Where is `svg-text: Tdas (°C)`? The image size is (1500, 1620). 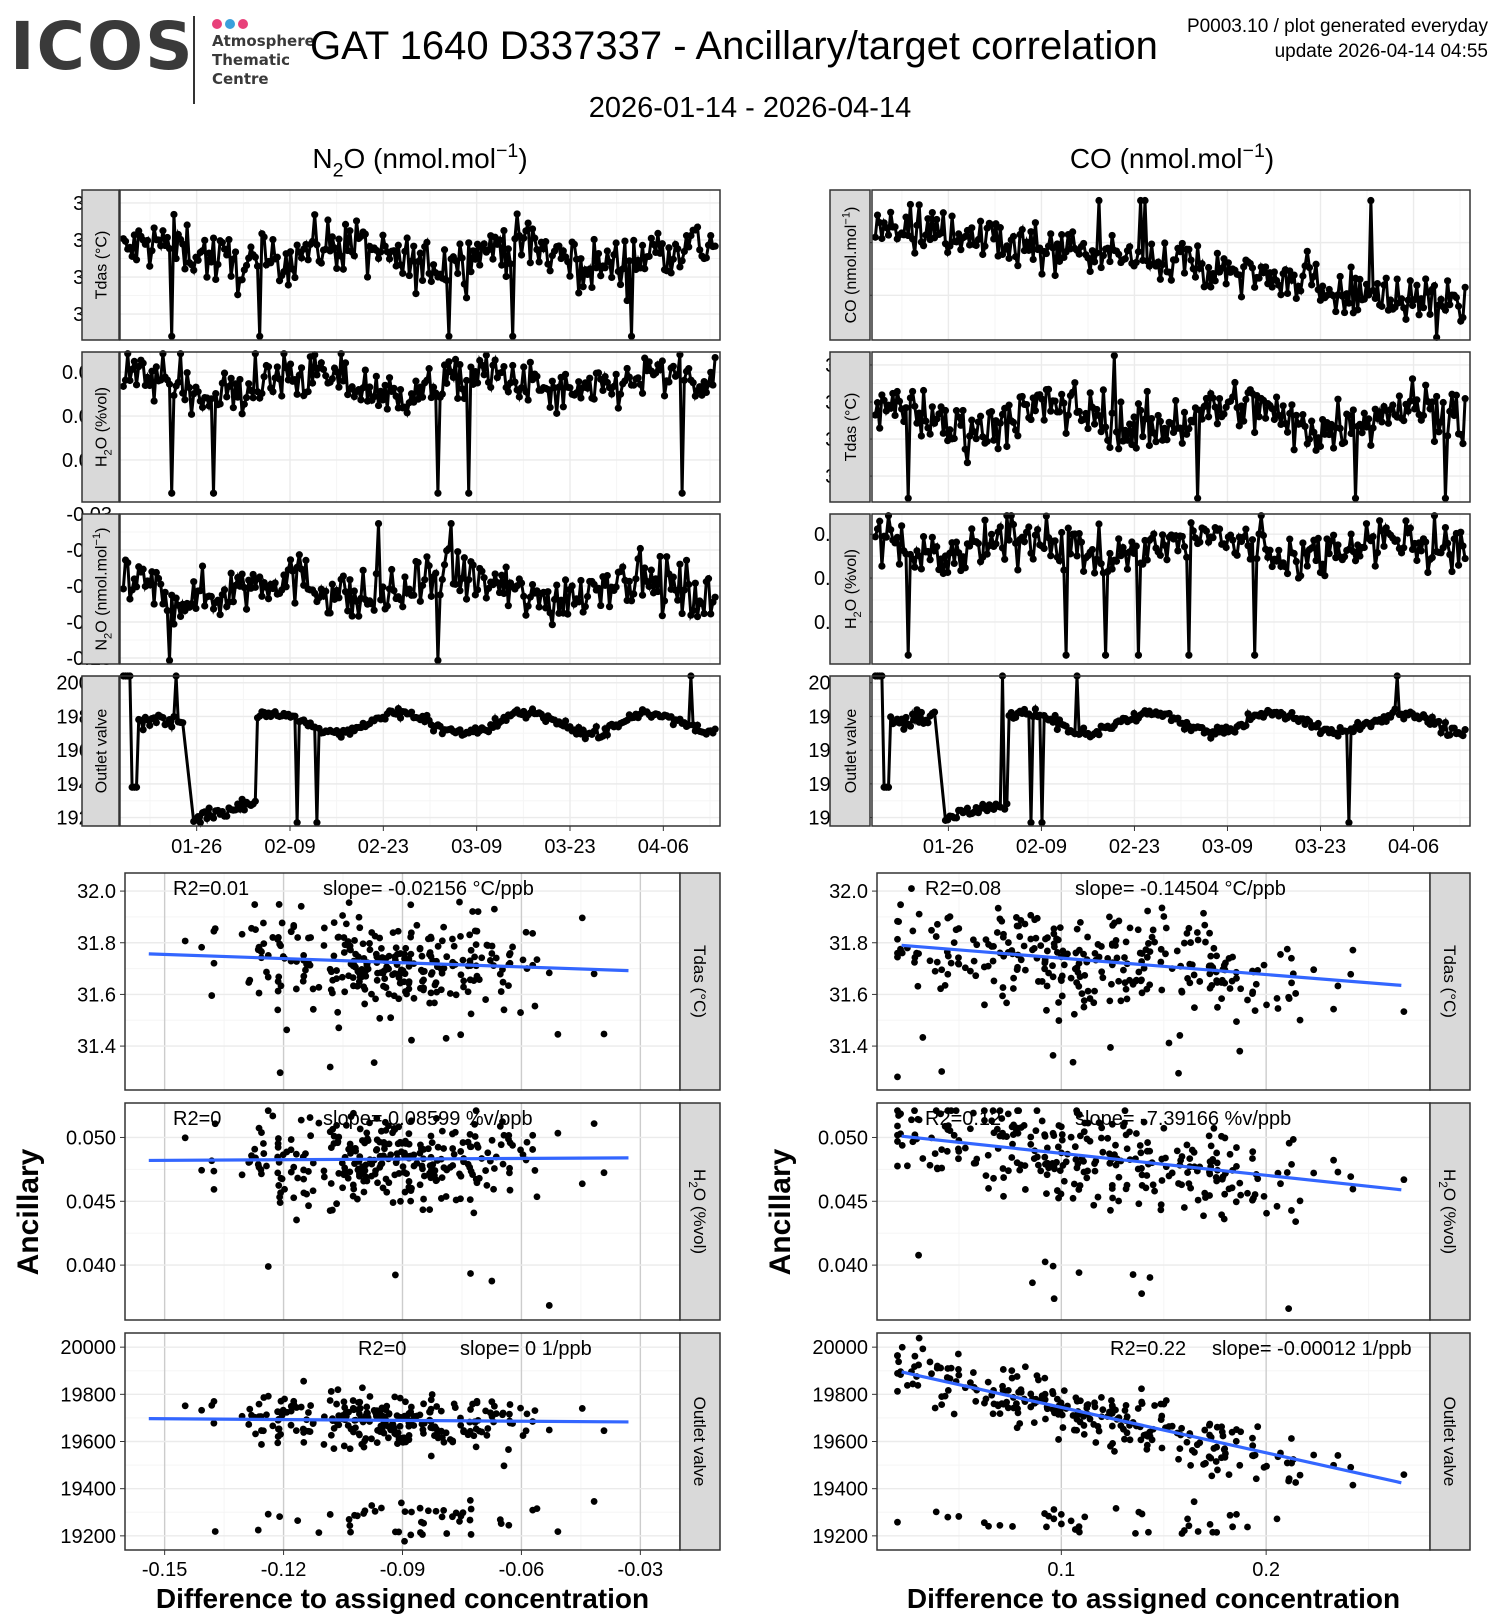 svg-text: Tdas (°C) is located at coordinates (699, 981).